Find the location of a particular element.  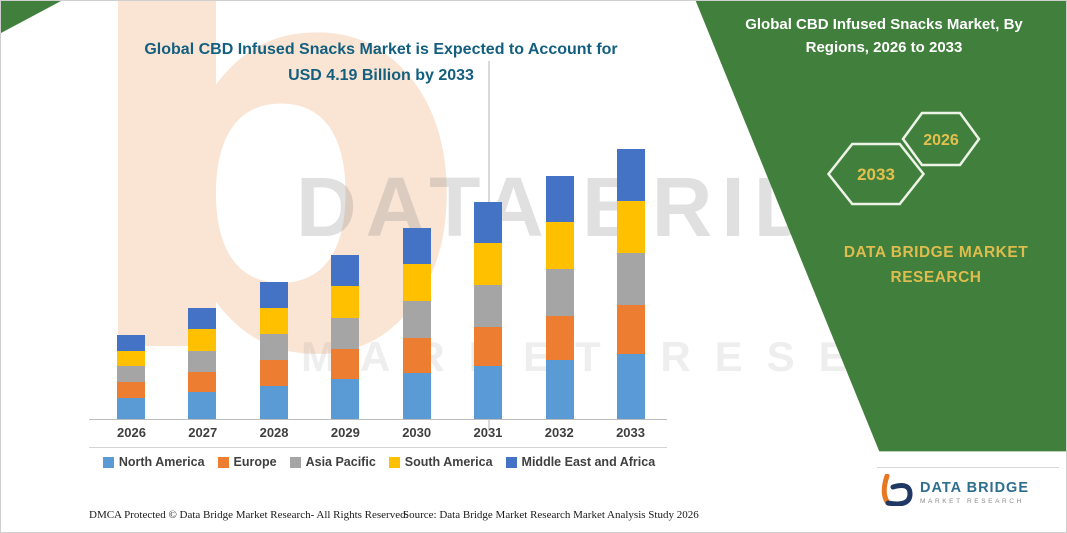

chart-title-line2: USD 4.19 Billion by 2033 is located at coordinates (381, 75).